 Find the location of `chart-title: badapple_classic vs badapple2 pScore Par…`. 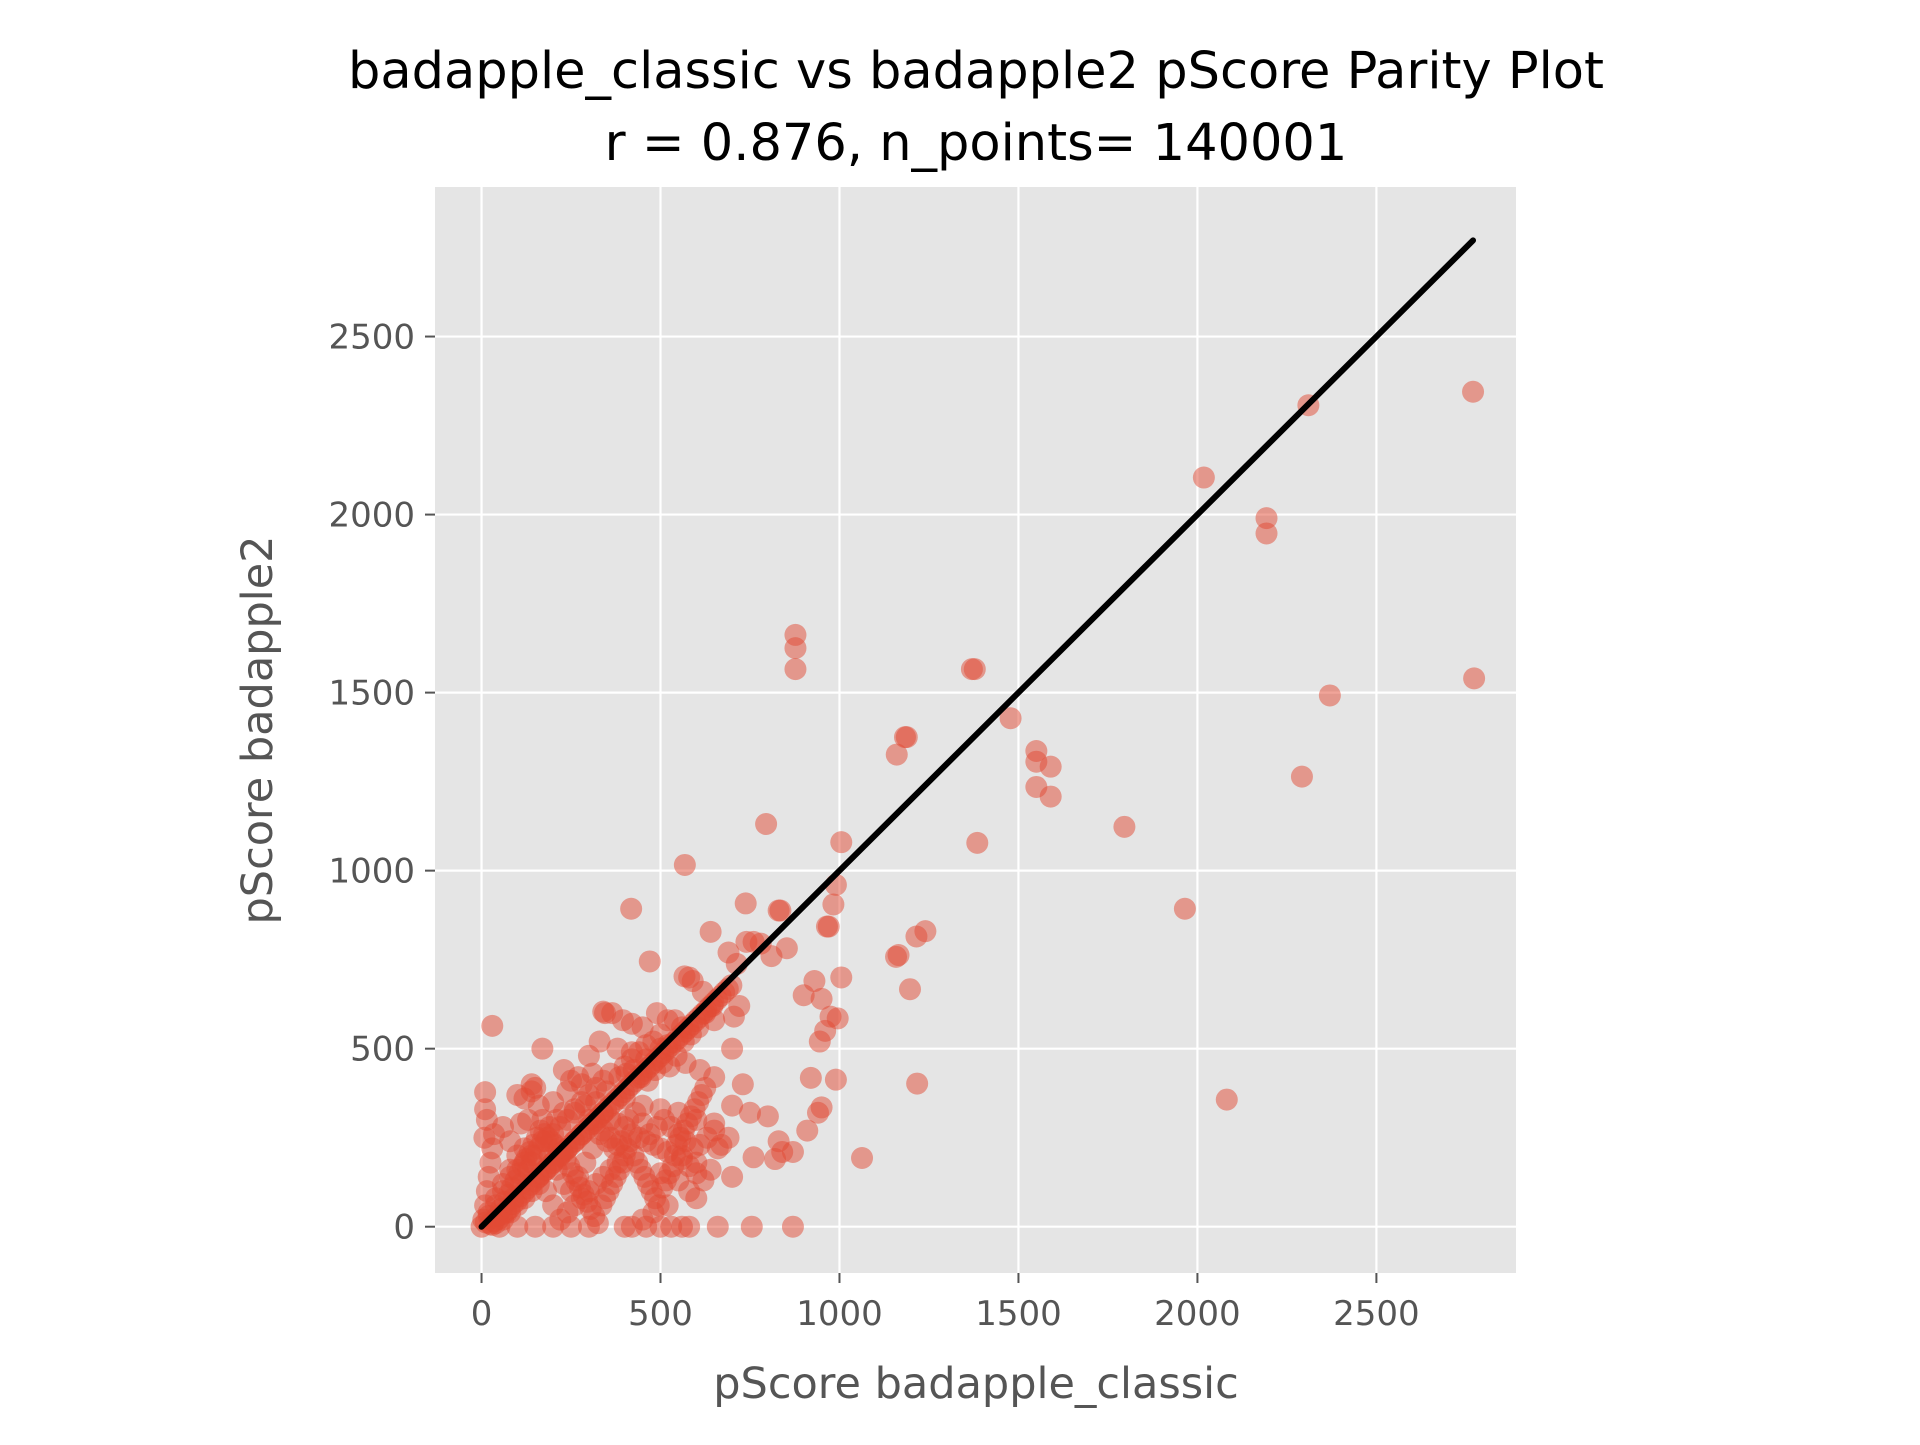

chart-title: badapple_classic vs badapple2 pScore Par… is located at coordinates (976, 71).